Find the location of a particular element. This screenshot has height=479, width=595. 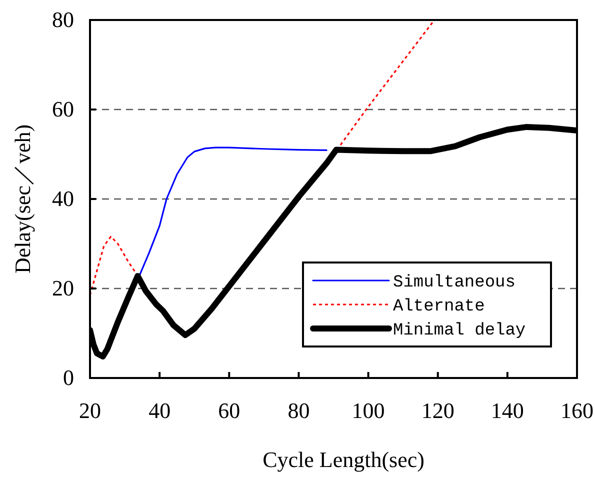

x-tick-label: 80 is located at coordinates (299, 410).